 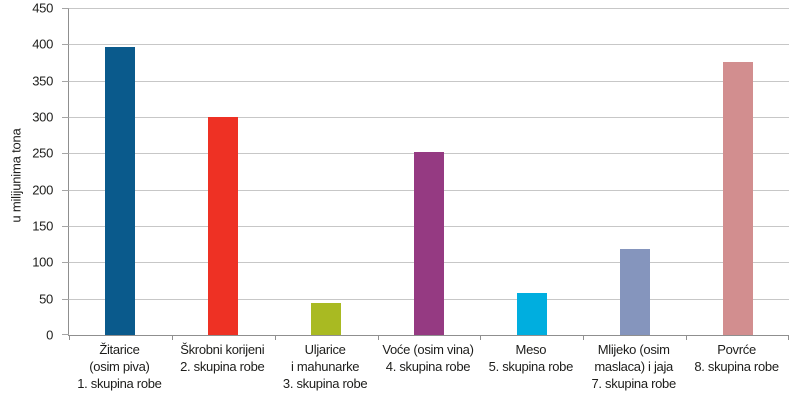 What do you see at coordinates (531, 358) in the screenshot?
I see `category-label-5: Meso 5. skupina robe` at bounding box center [531, 358].